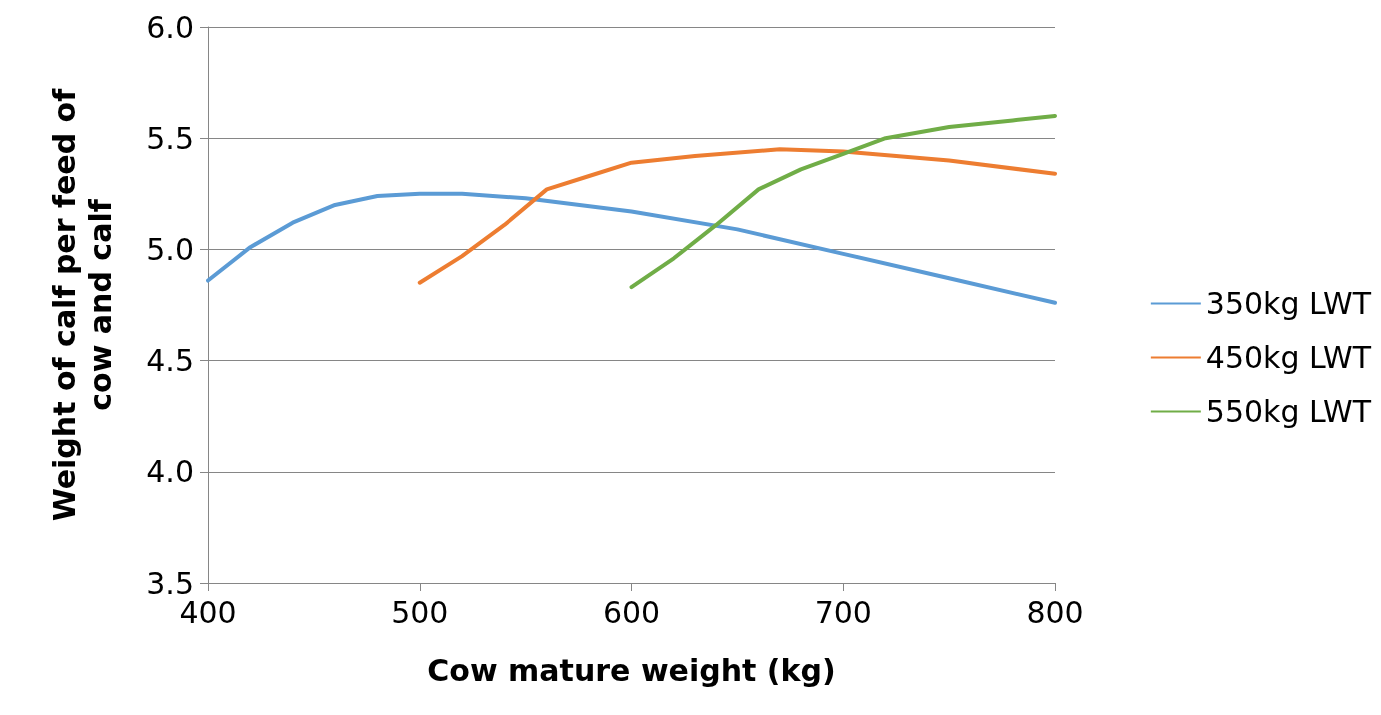 This screenshot has height=715, width=1381. Describe the element at coordinates (843, 612) in the screenshot. I see `x-tick-label: 700` at that location.